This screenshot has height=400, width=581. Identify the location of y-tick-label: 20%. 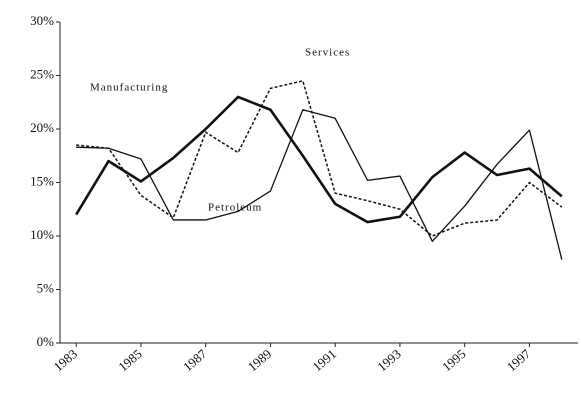
(42, 127).